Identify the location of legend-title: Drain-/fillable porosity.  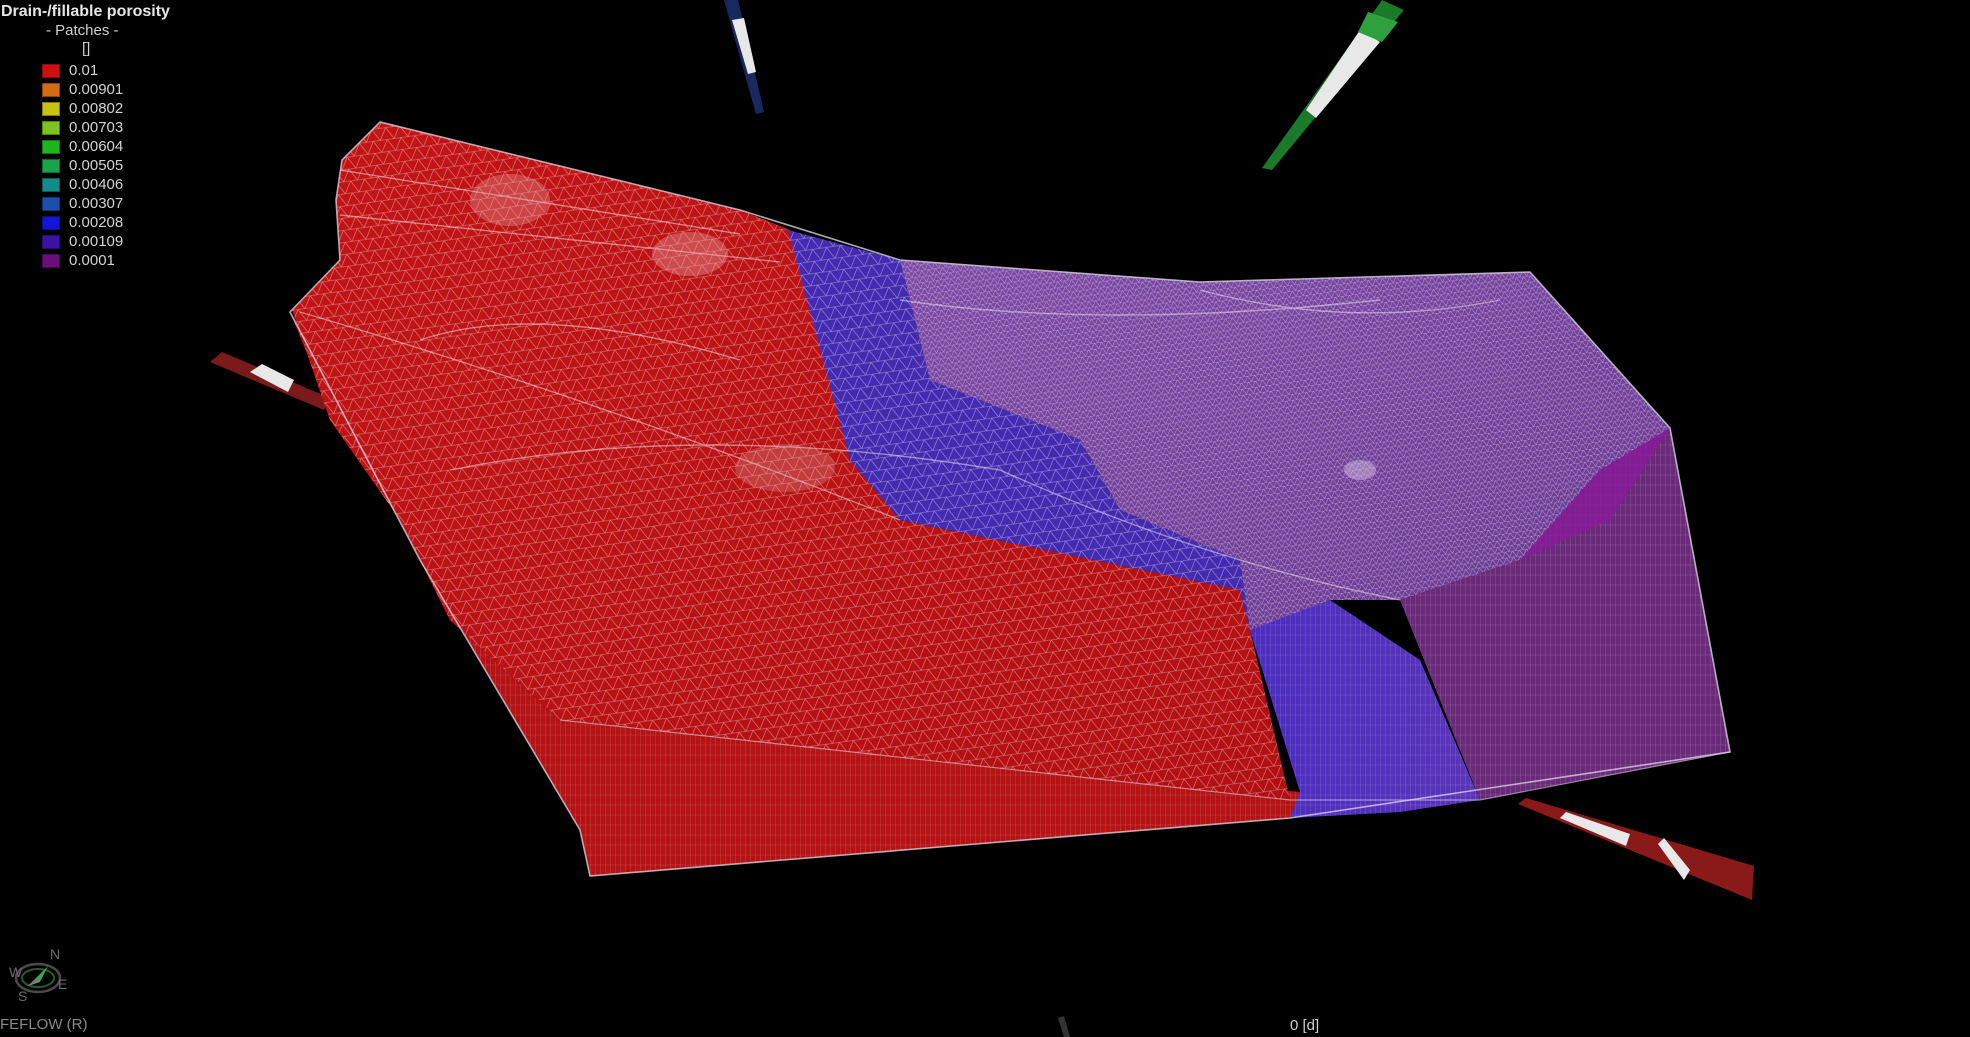
(85, 11).